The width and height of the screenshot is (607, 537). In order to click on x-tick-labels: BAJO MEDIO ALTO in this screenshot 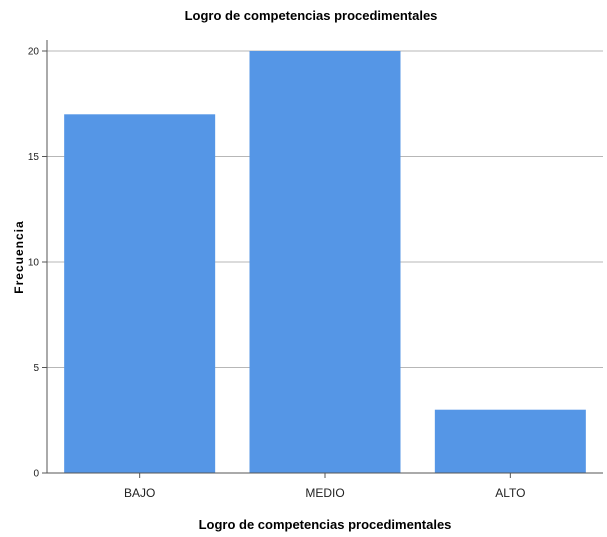, I will do `click(324, 486)`.